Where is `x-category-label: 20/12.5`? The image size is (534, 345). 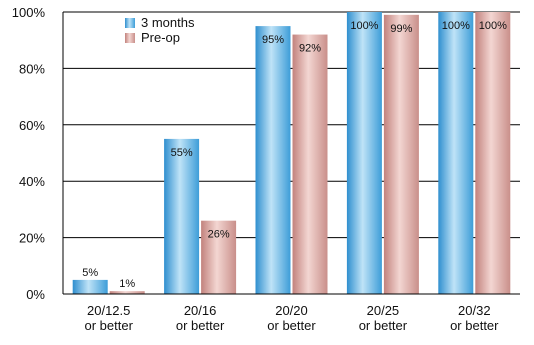 x-category-label: 20/12.5 is located at coordinates (108, 310).